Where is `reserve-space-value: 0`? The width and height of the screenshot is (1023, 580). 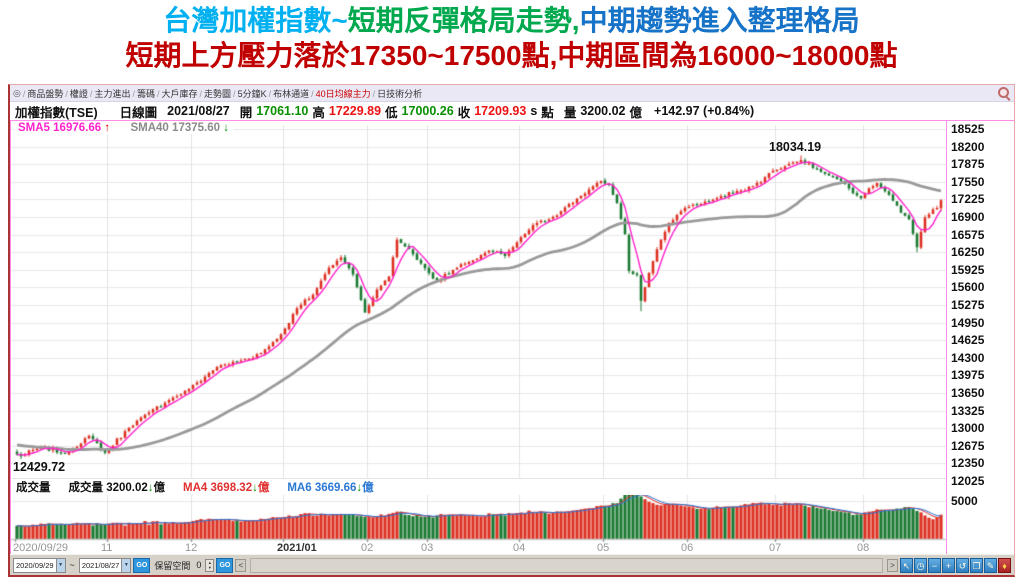 reserve-space-value: 0 is located at coordinates (199, 565).